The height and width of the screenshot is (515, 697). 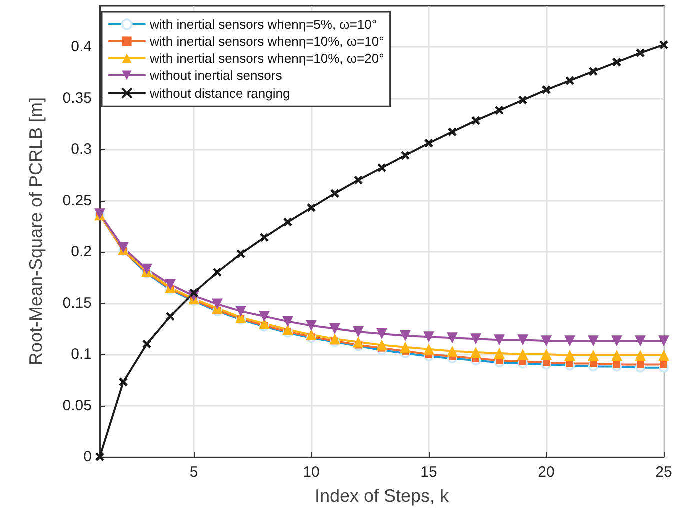 What do you see at coordinates (81, 47) in the screenshot?
I see `y-tick-label: 0.4` at bounding box center [81, 47].